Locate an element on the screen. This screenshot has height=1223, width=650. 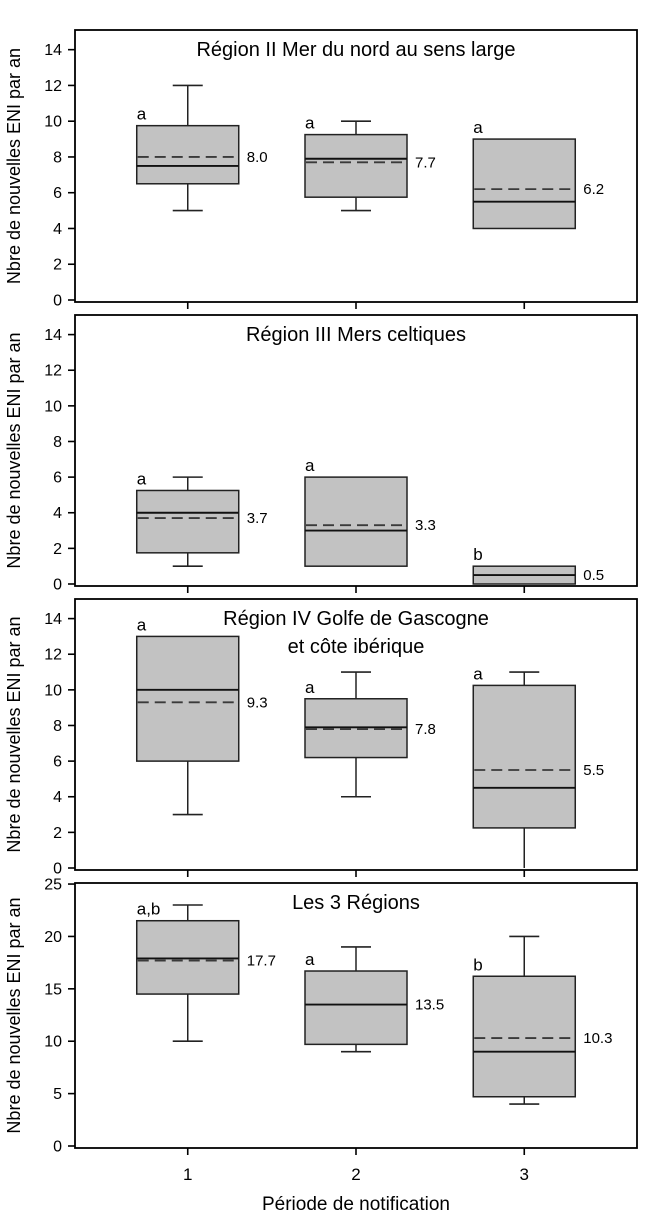
mean-value-label: 9.3 is located at coordinates (257, 702).